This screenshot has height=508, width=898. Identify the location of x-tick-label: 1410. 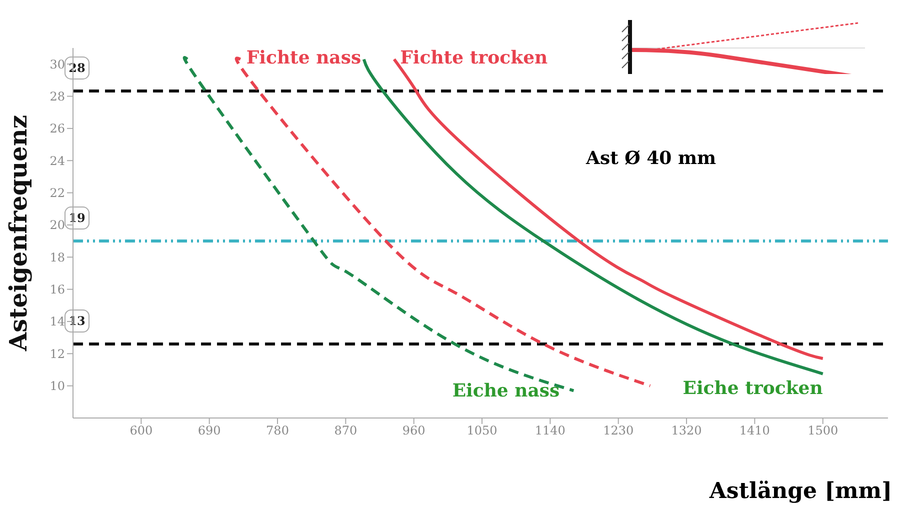
(754, 431).